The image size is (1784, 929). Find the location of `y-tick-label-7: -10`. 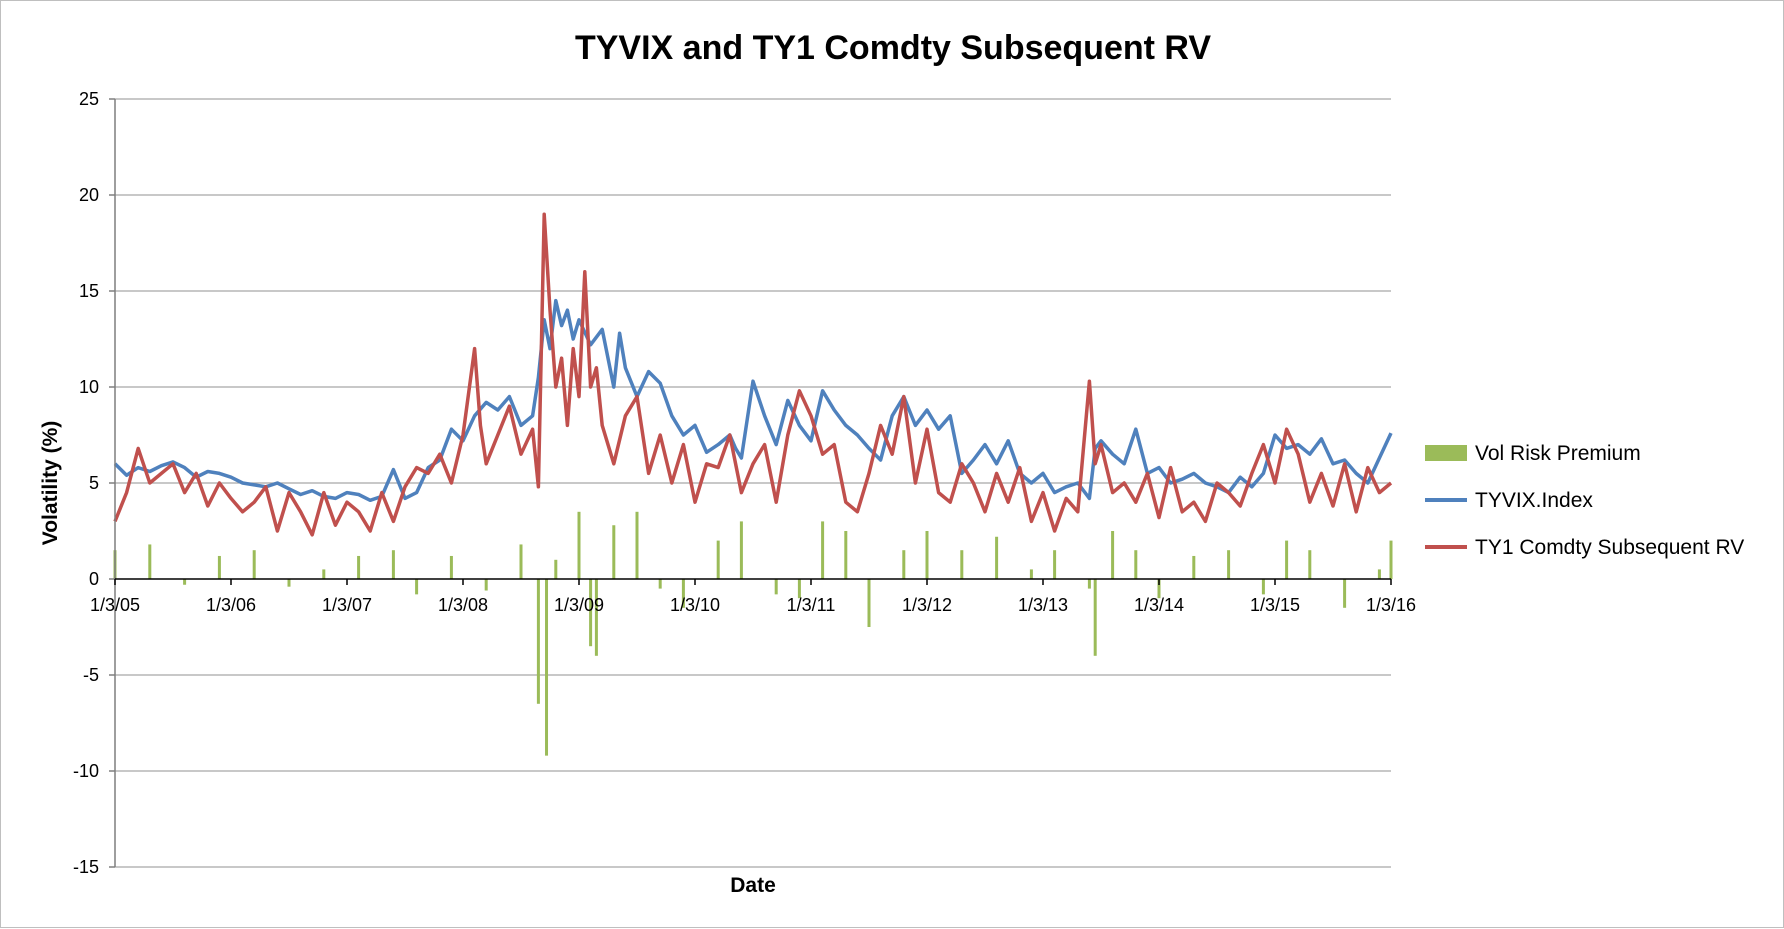

y-tick-label-7: -10 is located at coordinates (86, 771).